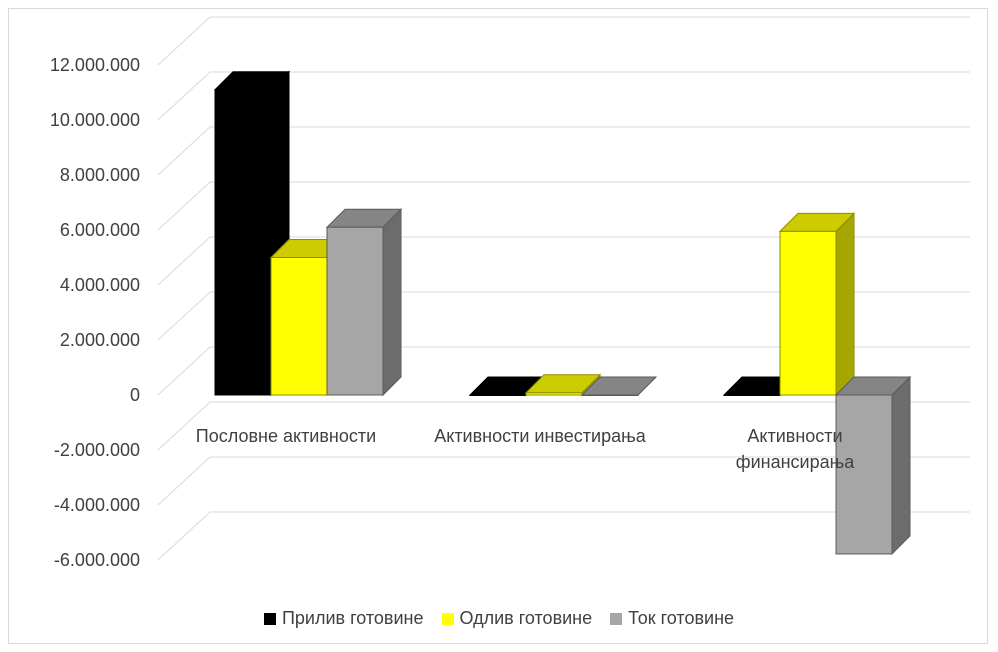 The image size is (998, 652). Describe the element at coordinates (352, 618) in the screenshot. I see `legend-label-inflow: Прилив готовине` at that location.